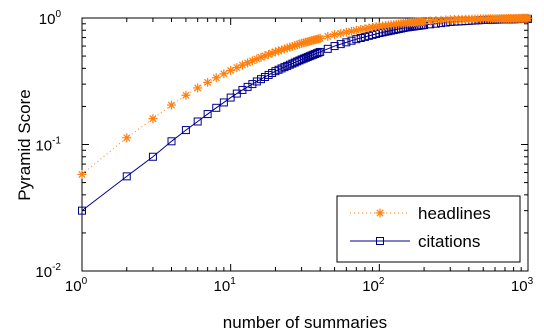  I want to click on y-tick-exponent: -1, so click(56, 141).